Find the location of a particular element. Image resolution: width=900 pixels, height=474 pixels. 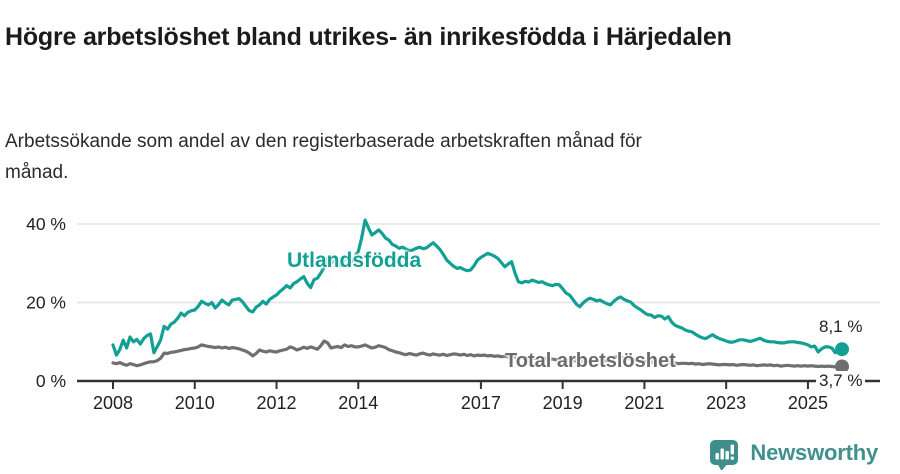

series-label-utlandsfodda: Utlandsfödda is located at coordinates (354, 260).